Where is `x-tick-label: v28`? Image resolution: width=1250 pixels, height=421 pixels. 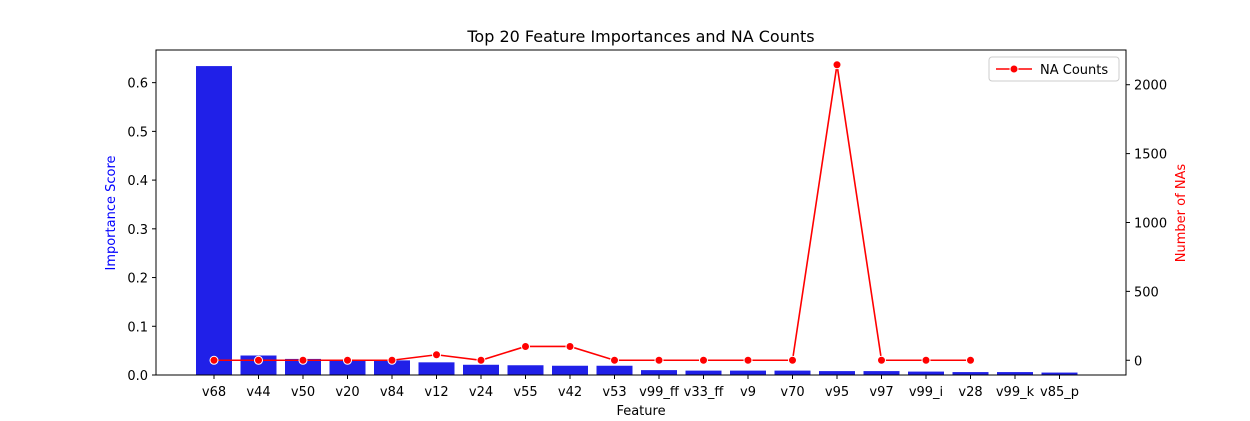
x-tick-label: v28 is located at coordinates (970, 392).